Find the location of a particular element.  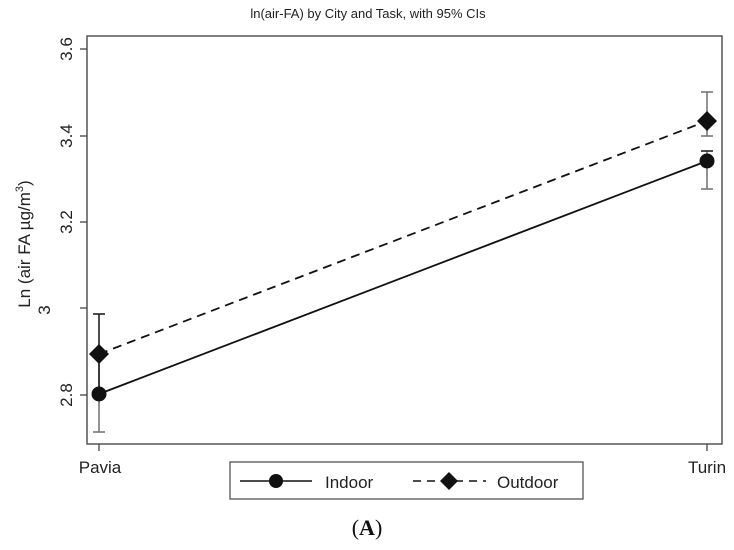

x-axis is located at coordinates (403, 447).